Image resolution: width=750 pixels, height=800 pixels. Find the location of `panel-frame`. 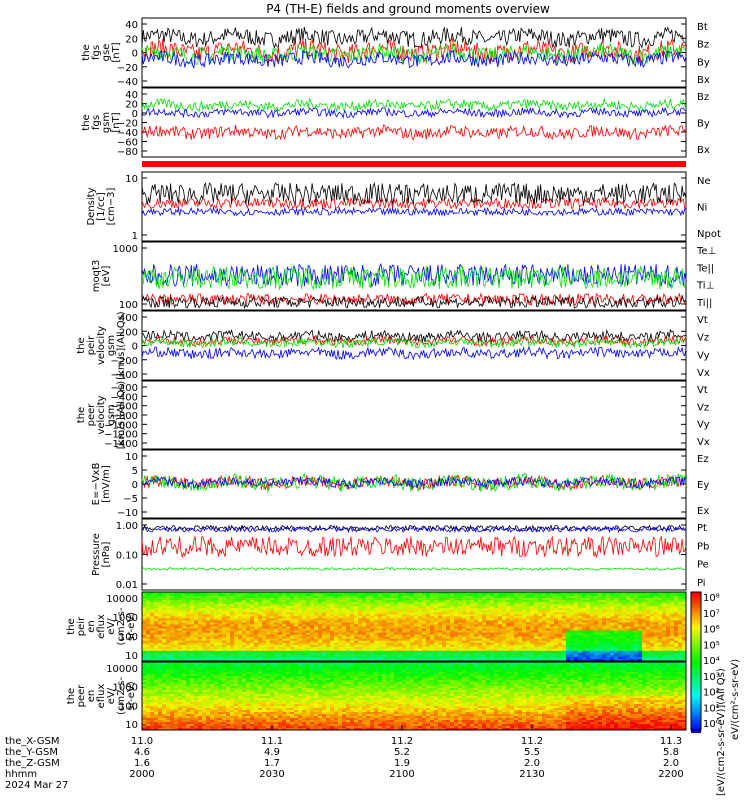

panel-frame is located at coordinates (414, 206).